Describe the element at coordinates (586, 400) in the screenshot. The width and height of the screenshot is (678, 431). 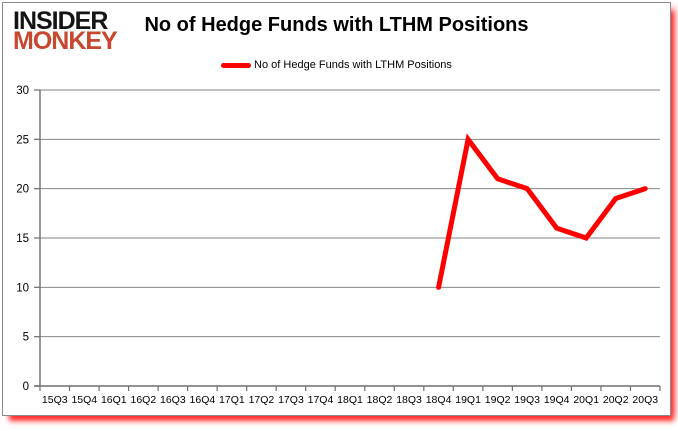
I see `x-tick-label: 20Q1` at that location.